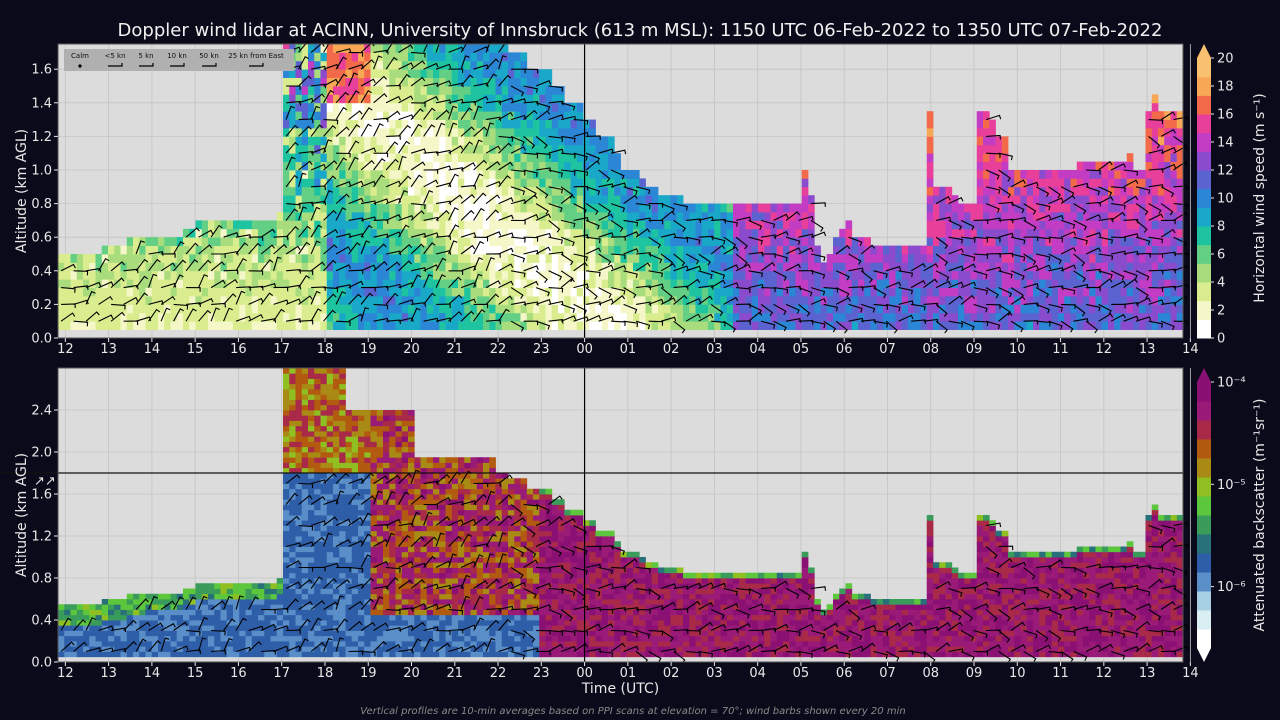 This screenshot has width=1280, height=720. What do you see at coordinates (1190, 349) in the screenshot?
I see `x-tick-label: 14` at bounding box center [1190, 349].